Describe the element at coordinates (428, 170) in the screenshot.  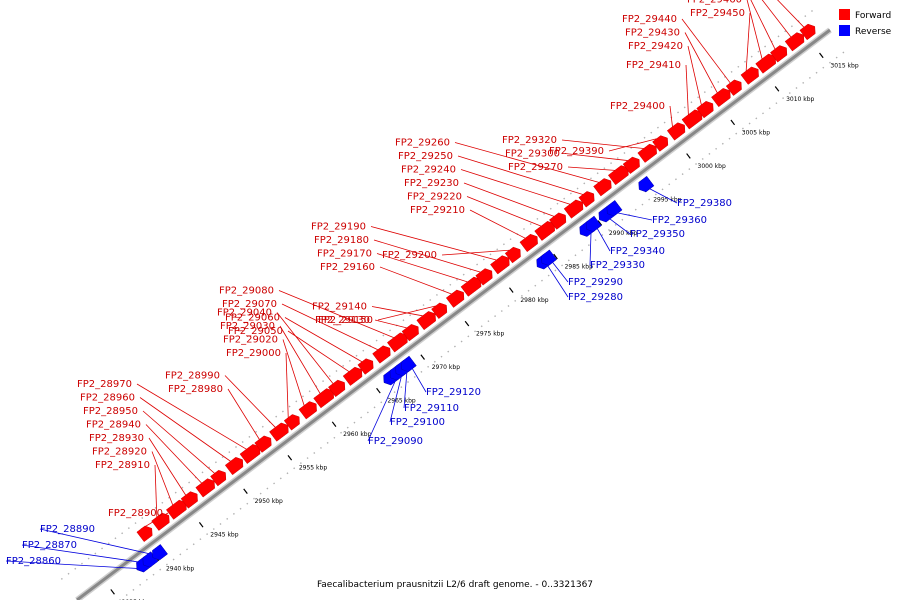
I see `forward-label-fp2-29240: FP2_29240` at that location.